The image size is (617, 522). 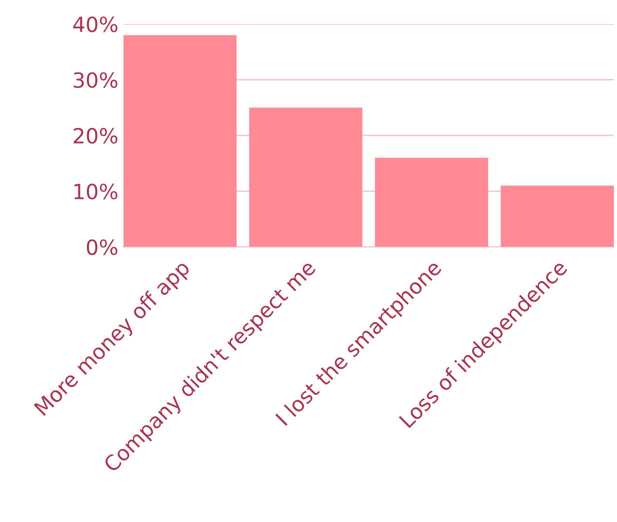 What do you see at coordinates (96, 192) in the screenshot?
I see `y-tick-label: 10%` at bounding box center [96, 192].